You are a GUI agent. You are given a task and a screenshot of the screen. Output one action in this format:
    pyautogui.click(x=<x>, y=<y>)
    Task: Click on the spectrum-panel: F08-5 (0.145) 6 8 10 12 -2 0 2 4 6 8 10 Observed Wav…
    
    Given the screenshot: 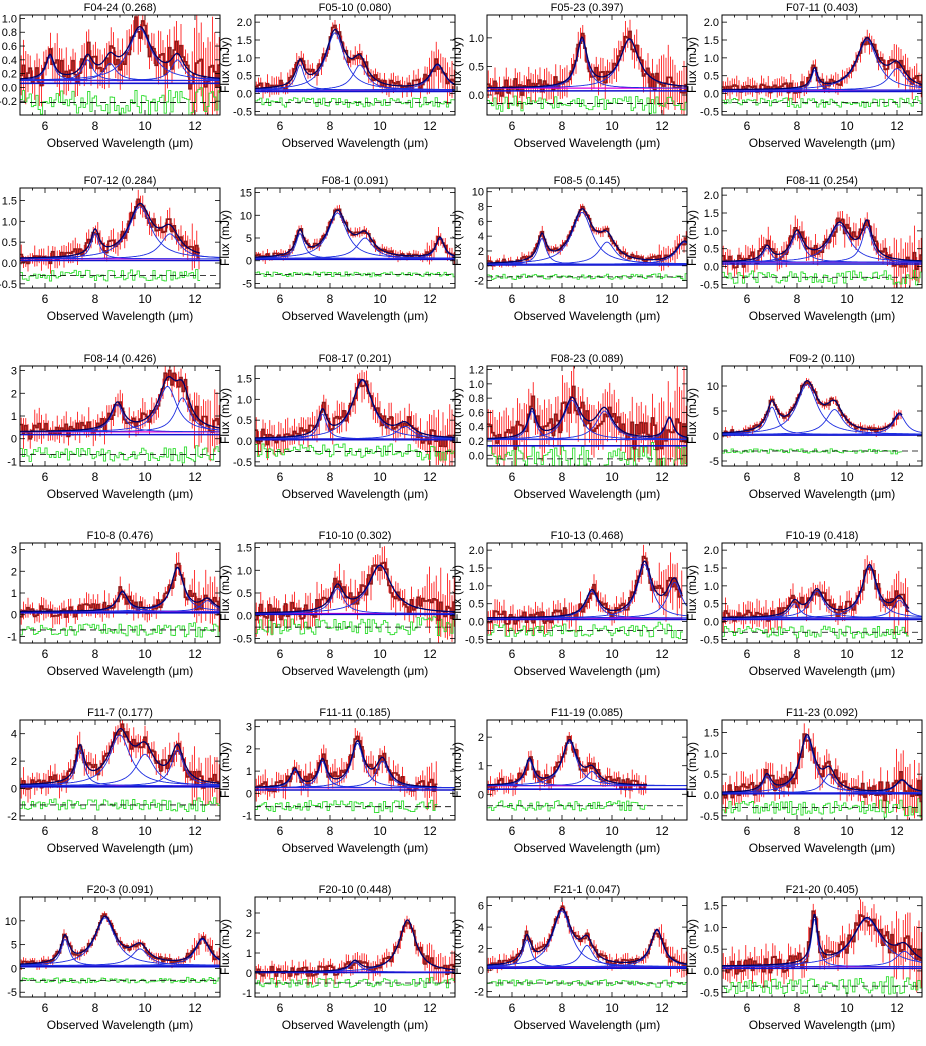 What is the action you would take?
    pyautogui.click(x=569, y=249)
    